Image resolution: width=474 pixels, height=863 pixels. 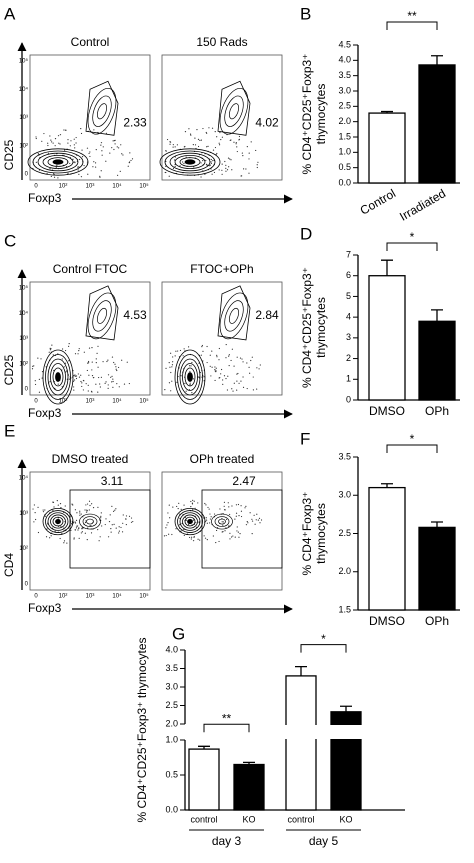 I want to click on panel-label: E, so click(x=9, y=430).